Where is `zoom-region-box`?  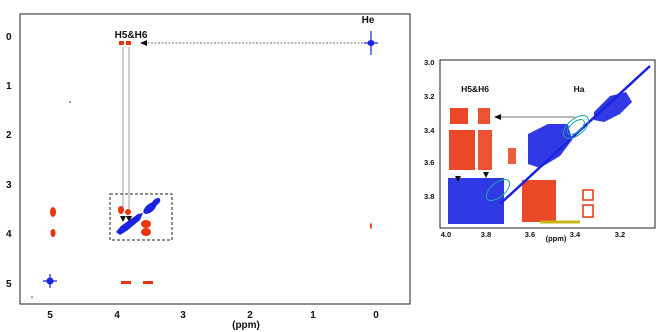
zoom-region-box is located at coordinates (141, 217).